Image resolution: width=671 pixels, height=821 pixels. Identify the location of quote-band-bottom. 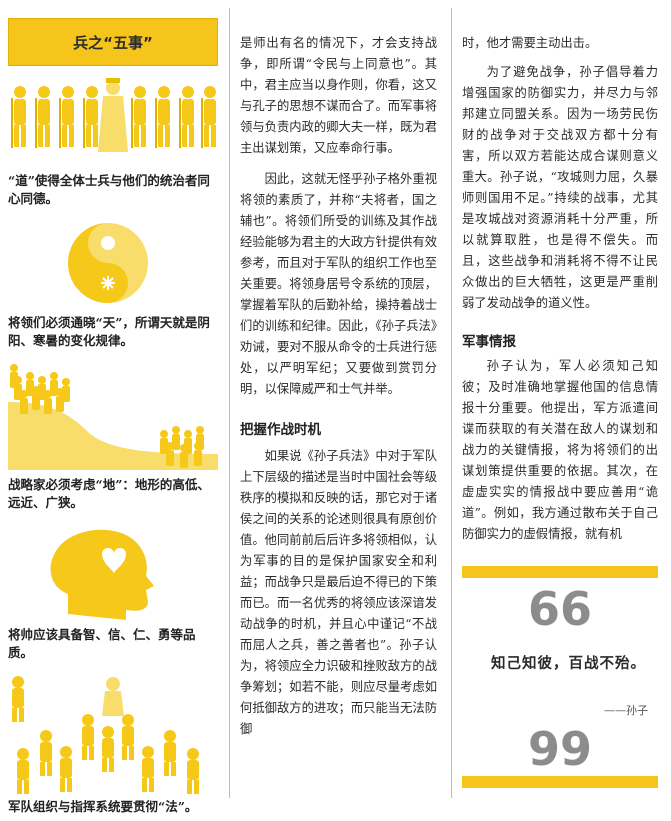
(560, 782).